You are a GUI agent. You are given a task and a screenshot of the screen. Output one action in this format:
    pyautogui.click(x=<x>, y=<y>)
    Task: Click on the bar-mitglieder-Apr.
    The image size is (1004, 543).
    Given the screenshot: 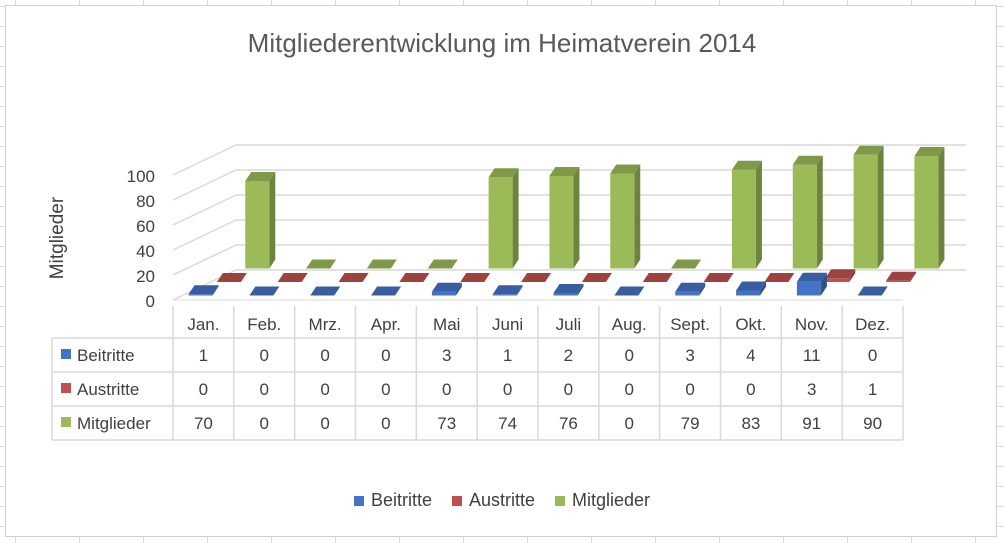 What is the action you would take?
    pyautogui.click(x=442, y=264)
    